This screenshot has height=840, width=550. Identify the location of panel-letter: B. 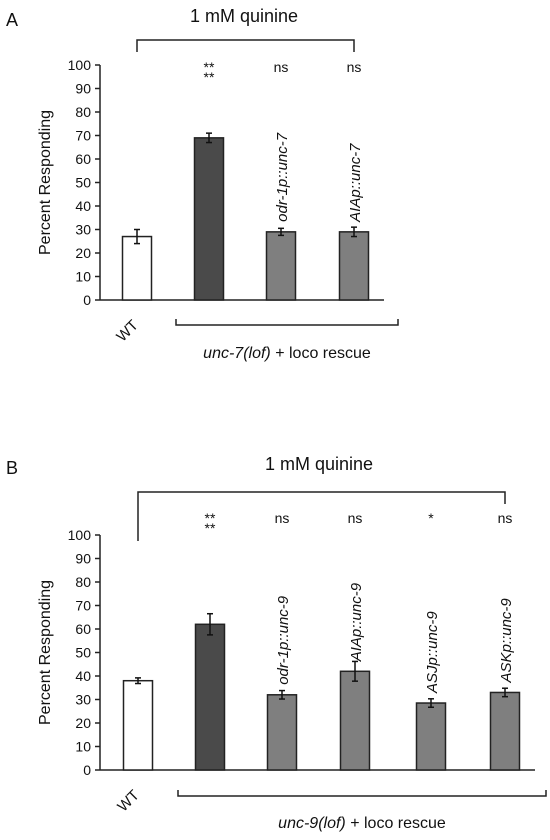
(12, 468).